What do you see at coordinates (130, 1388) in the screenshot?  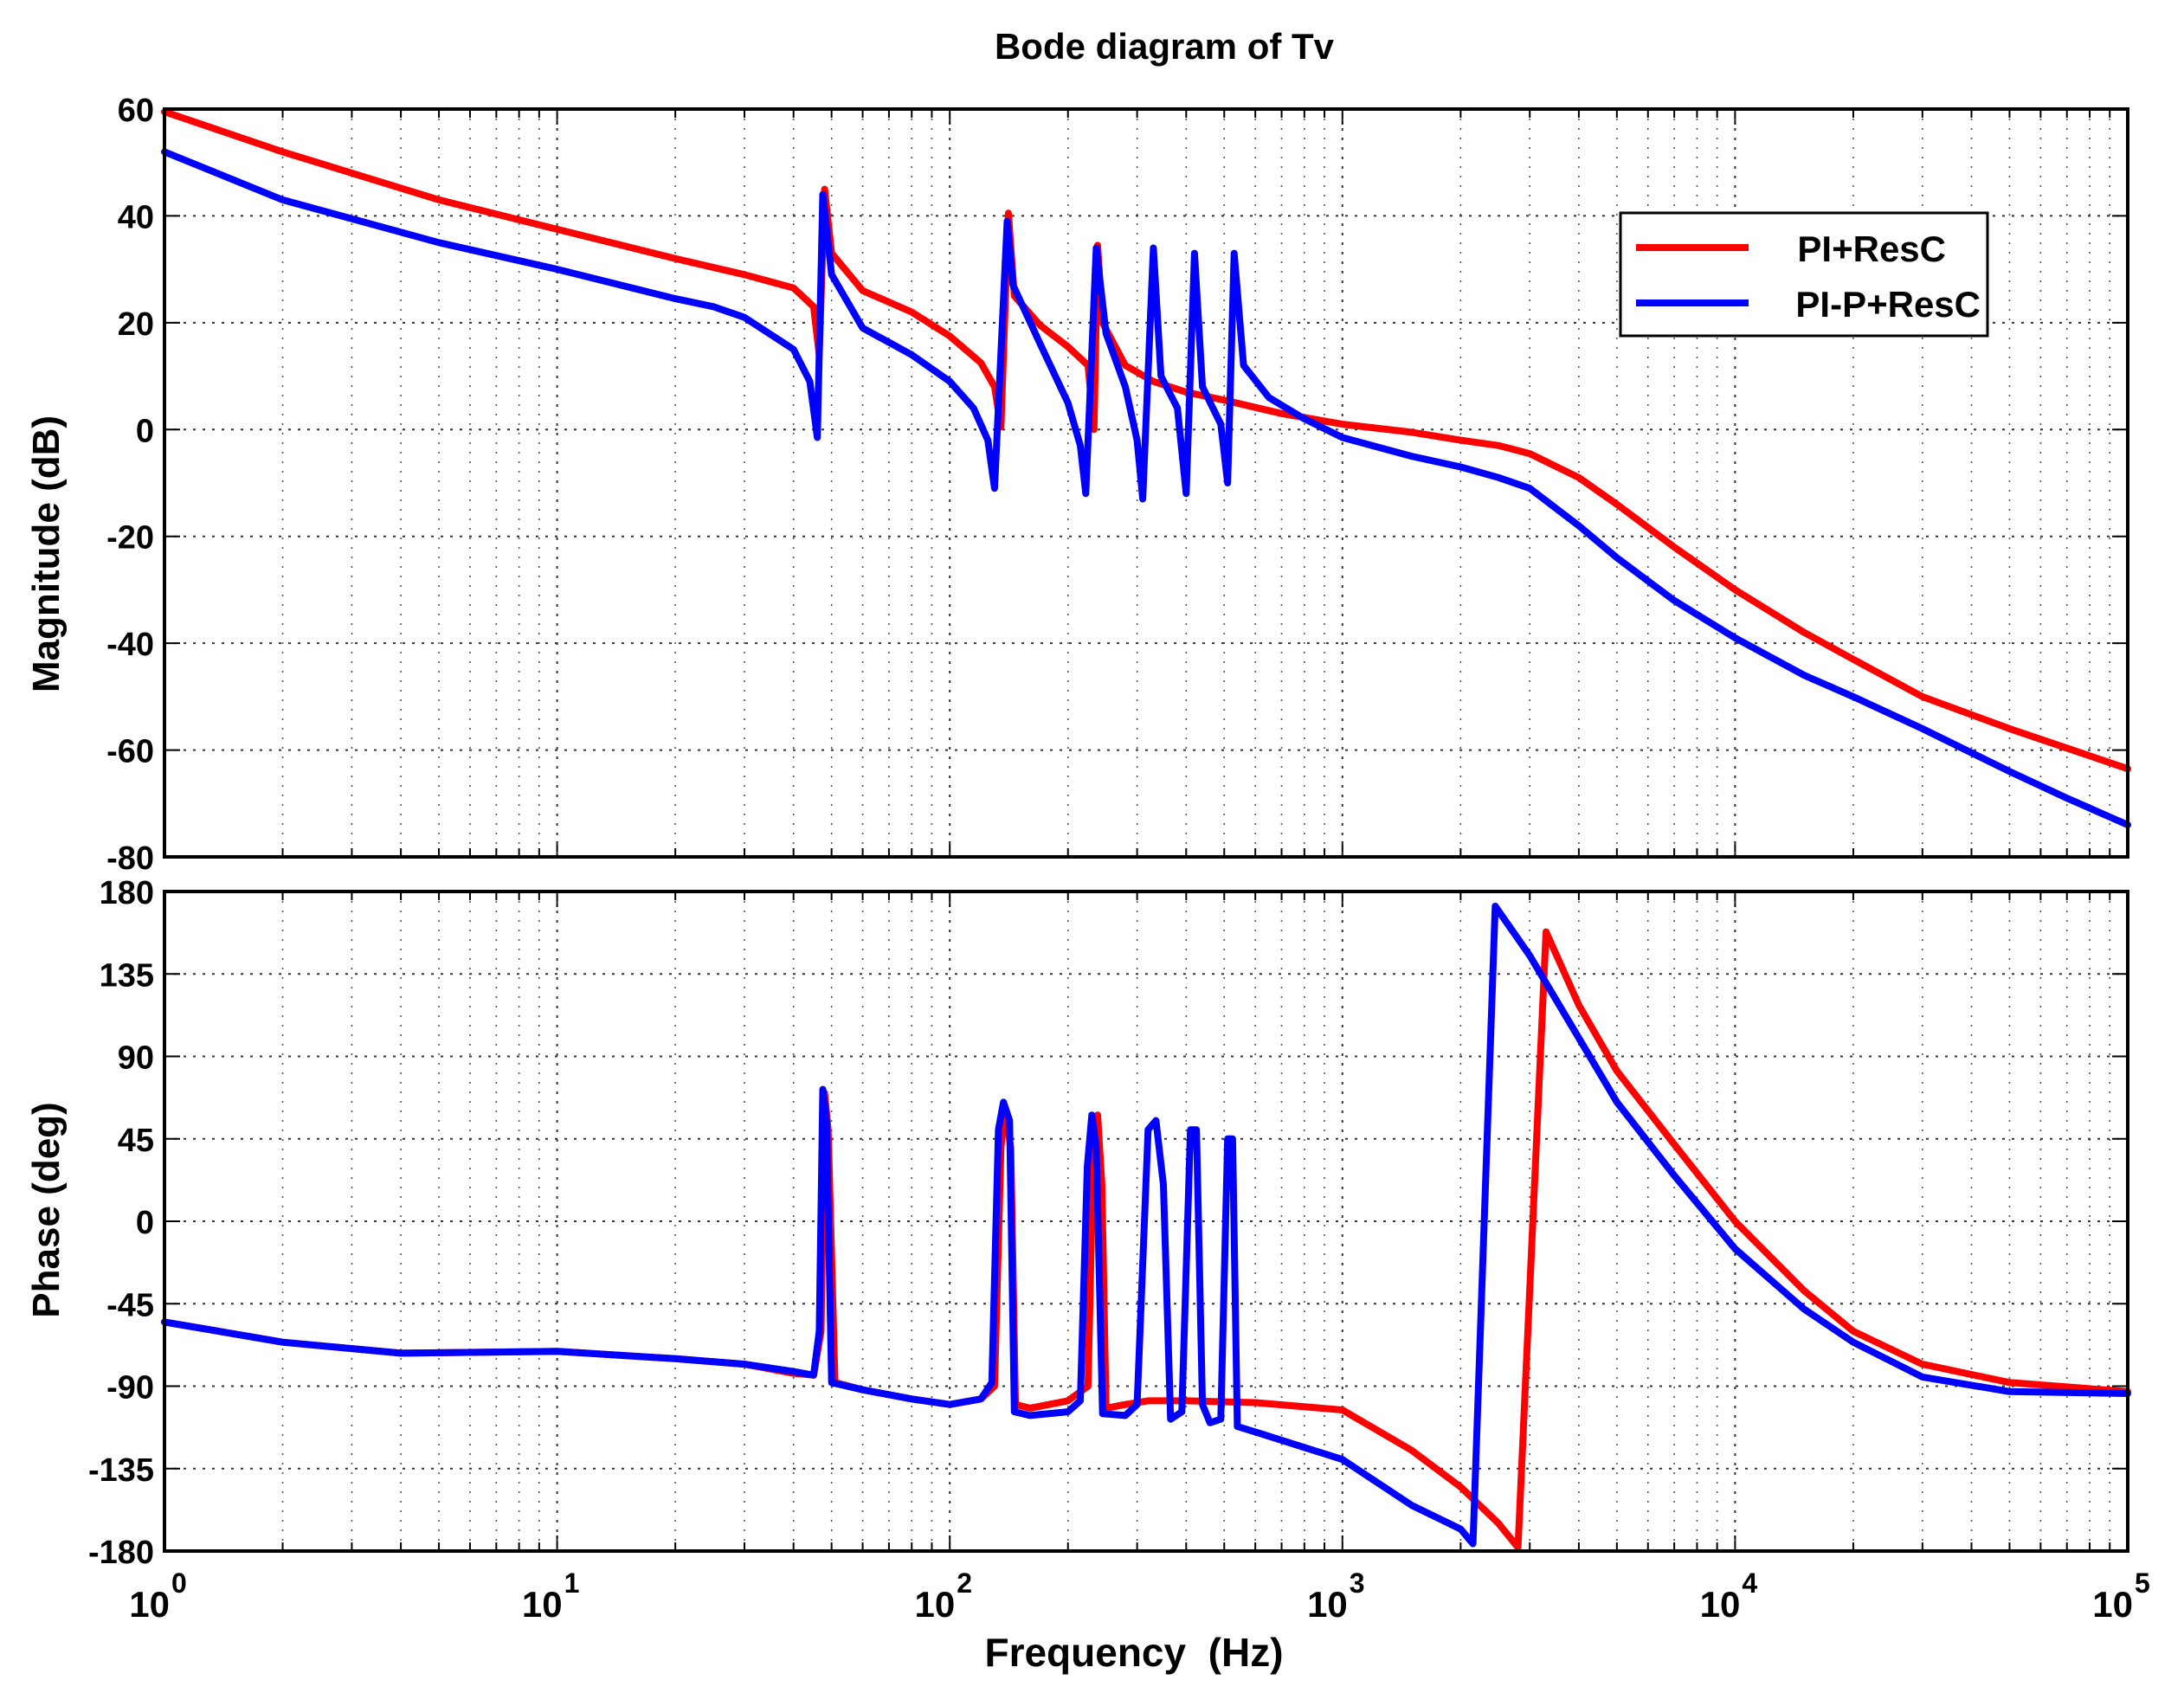 I see `phase-ytick-label: -90` at bounding box center [130, 1388].